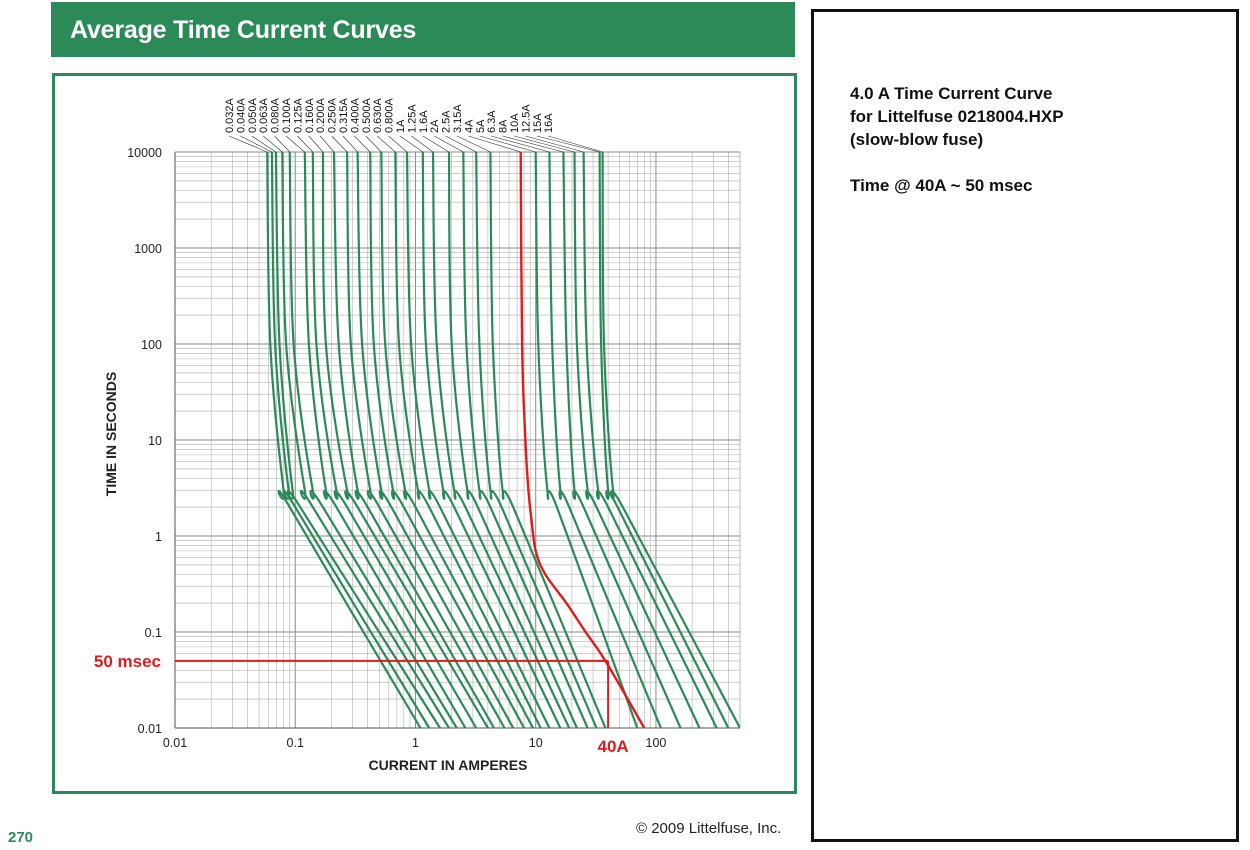 The width and height of the screenshot is (1250, 850). I want to click on note-part-line: for Littelfuse 0218004.HXP, so click(957, 116).